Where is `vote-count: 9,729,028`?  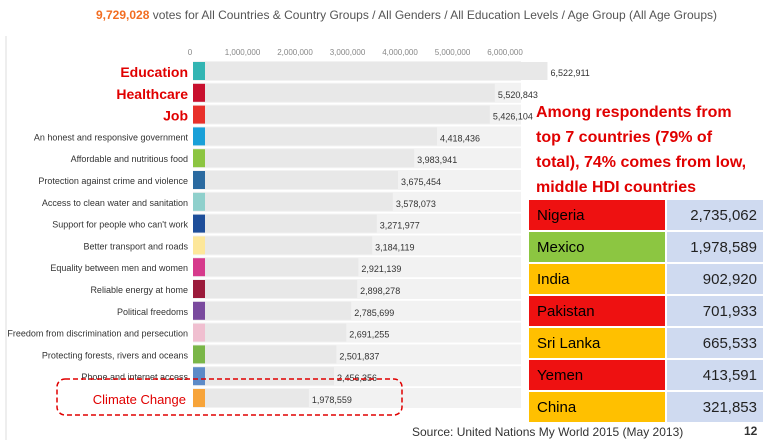
vote-count: 9,729,028 is located at coordinates (123, 15).